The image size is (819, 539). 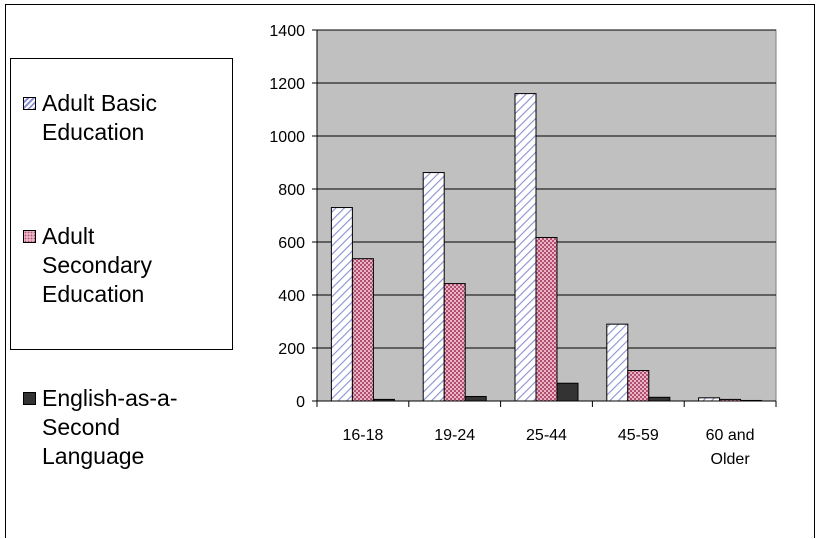 What do you see at coordinates (287, 31) in the screenshot?
I see `y-tick-label: 1400` at bounding box center [287, 31].